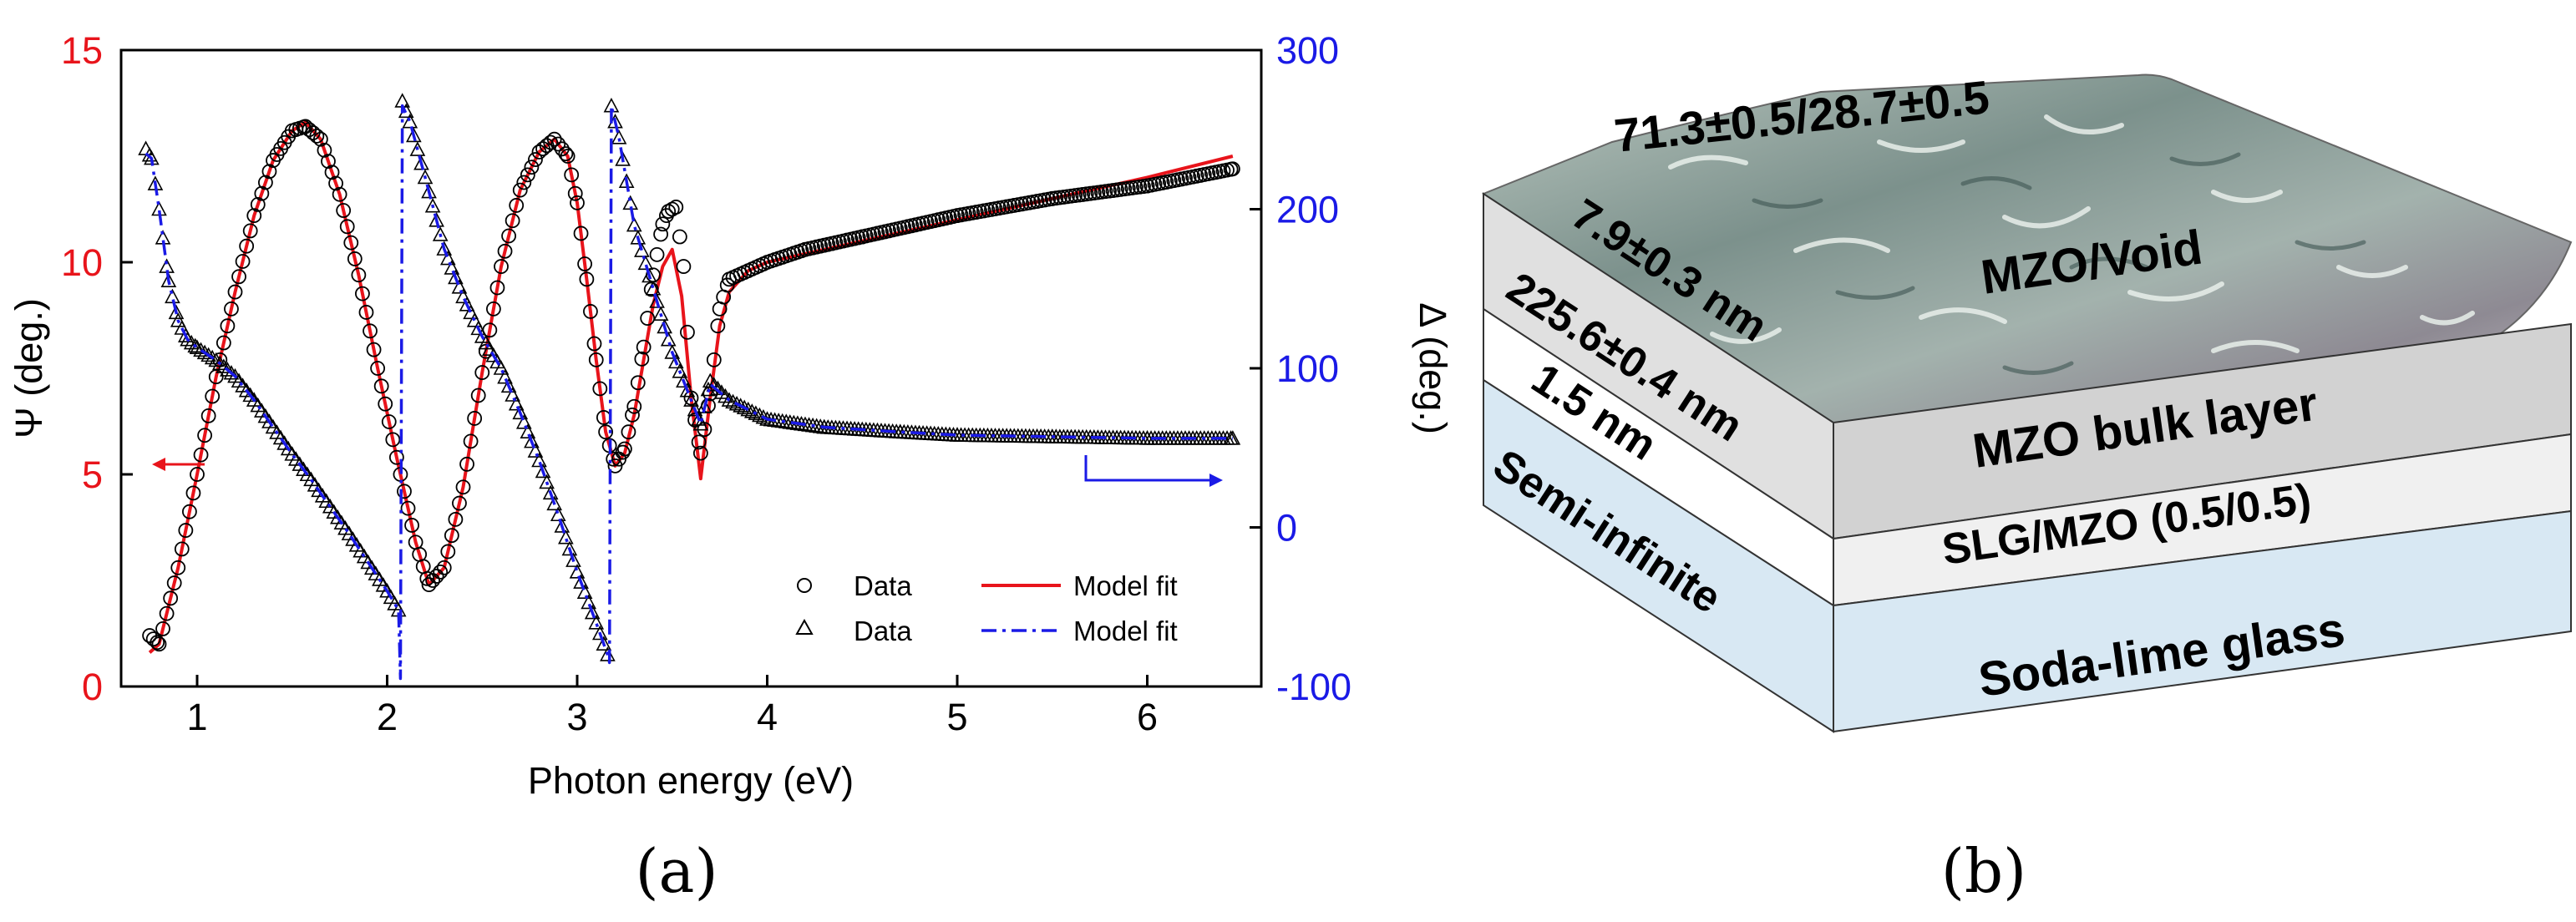 This screenshot has height=922, width=2576. Describe the element at coordinates (883, 586) in the screenshot. I see `legend-label-psi-data: Data` at that location.